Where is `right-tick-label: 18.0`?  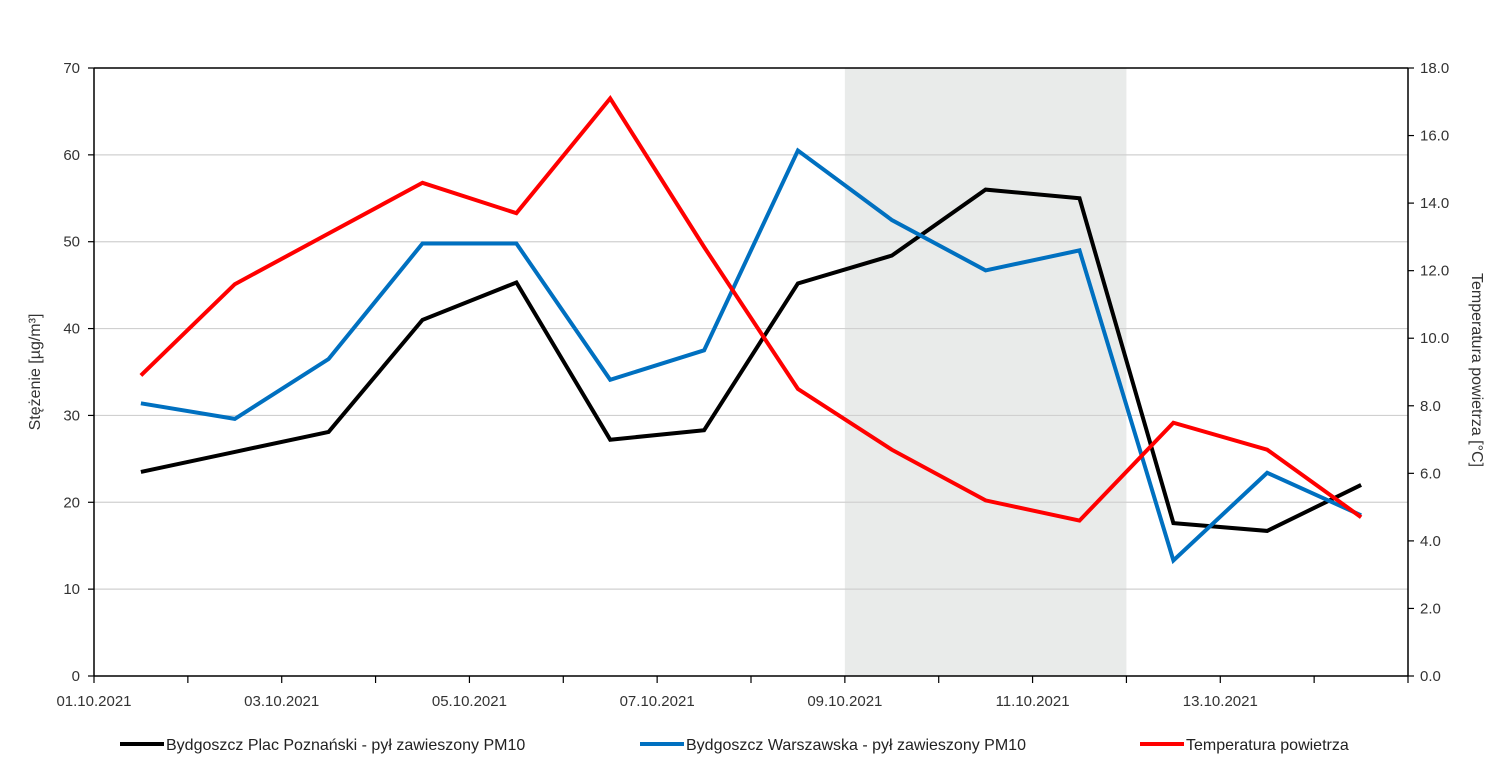
right-tick-label: 18.0 is located at coordinates (1434, 68).